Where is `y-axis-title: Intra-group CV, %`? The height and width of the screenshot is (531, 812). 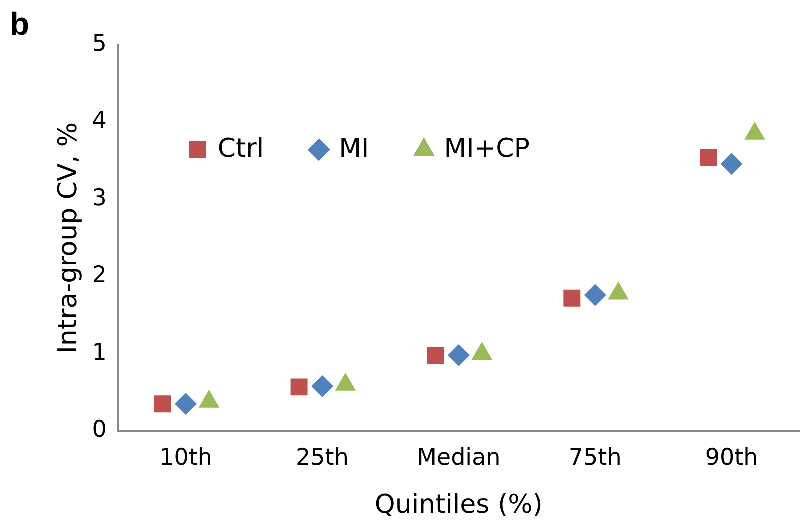
y-axis-title: Intra-group CV, % is located at coordinates (68, 238).